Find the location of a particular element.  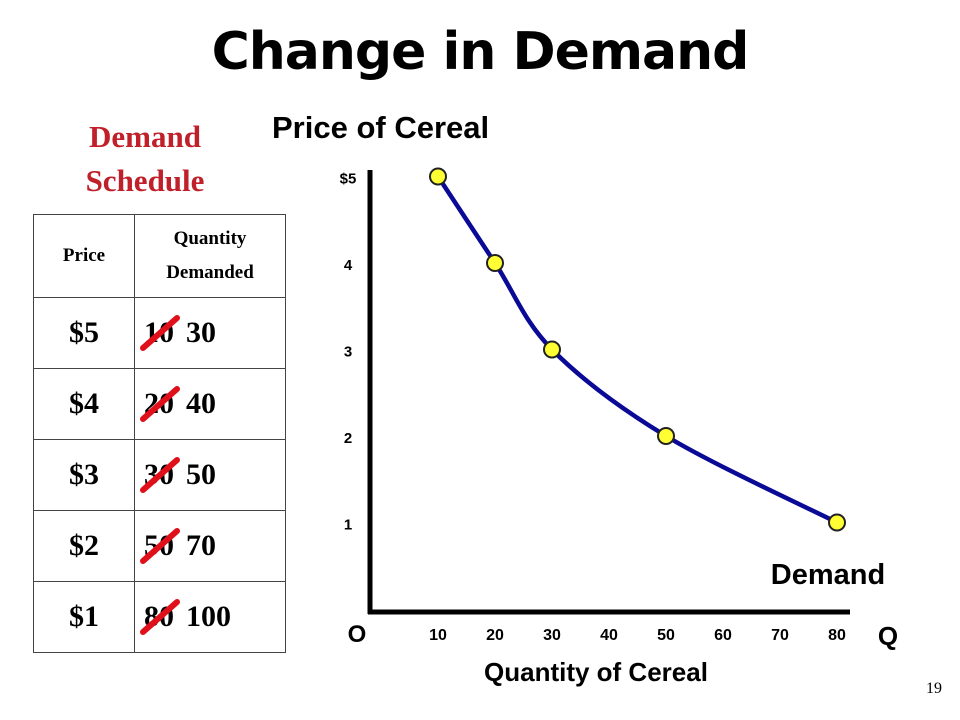

table-row: $1 80 100 is located at coordinates (159, 617).